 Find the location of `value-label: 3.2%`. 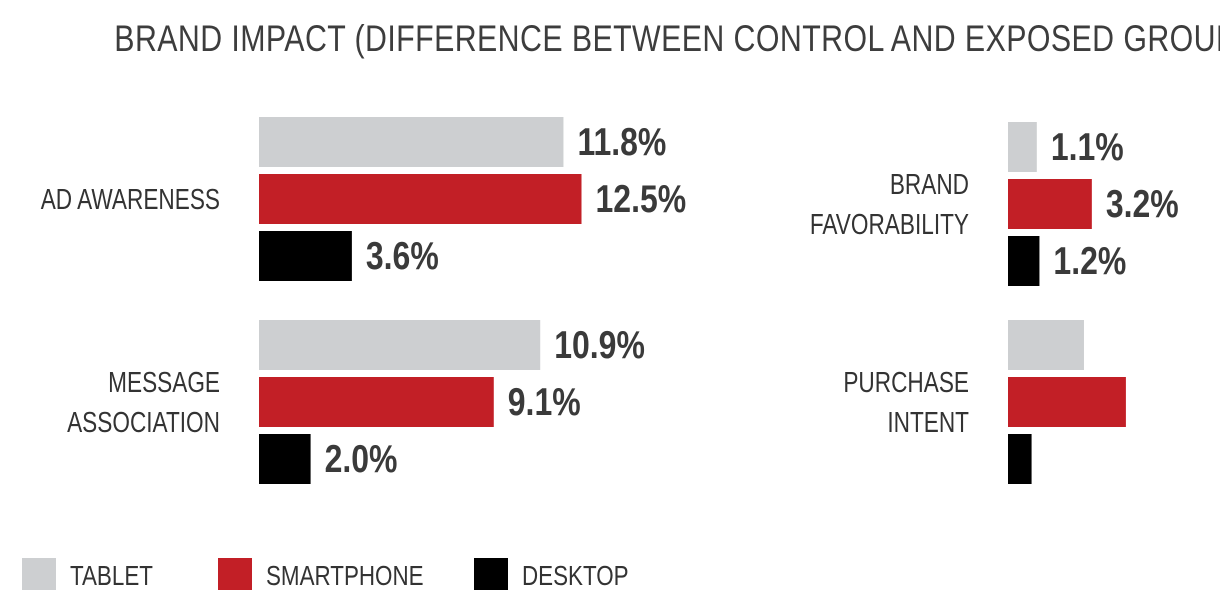

value-label: 3.2% is located at coordinates (1142, 204).